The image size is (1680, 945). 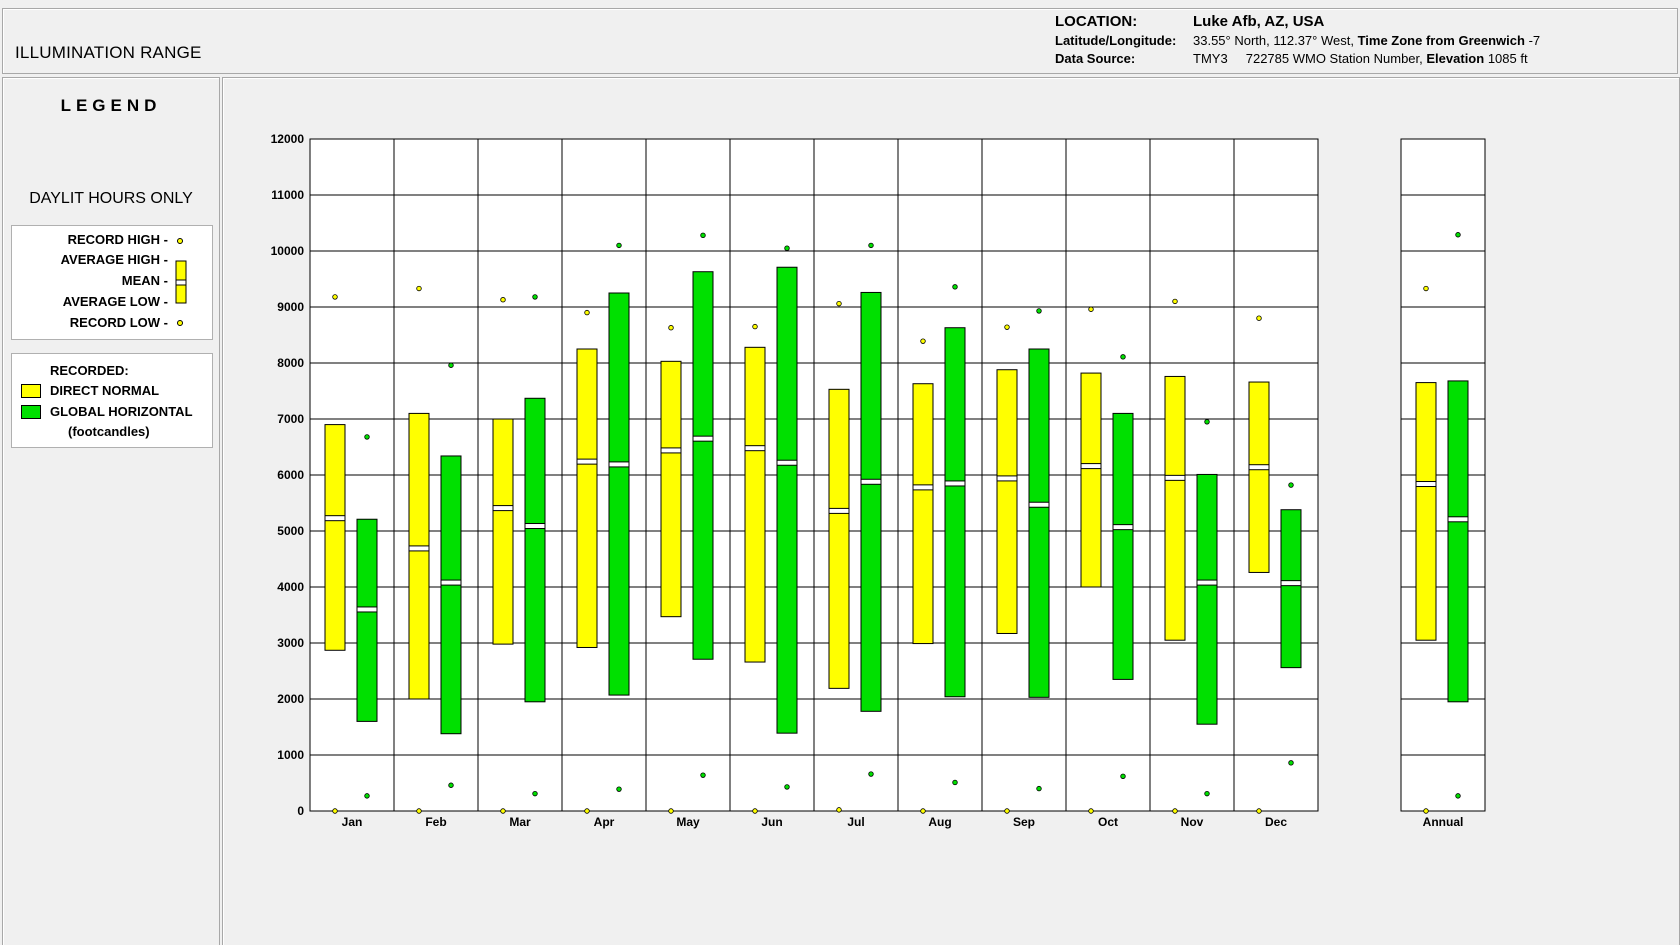 I want to click on global-horizontal-record-low-feb, so click(x=451, y=785).